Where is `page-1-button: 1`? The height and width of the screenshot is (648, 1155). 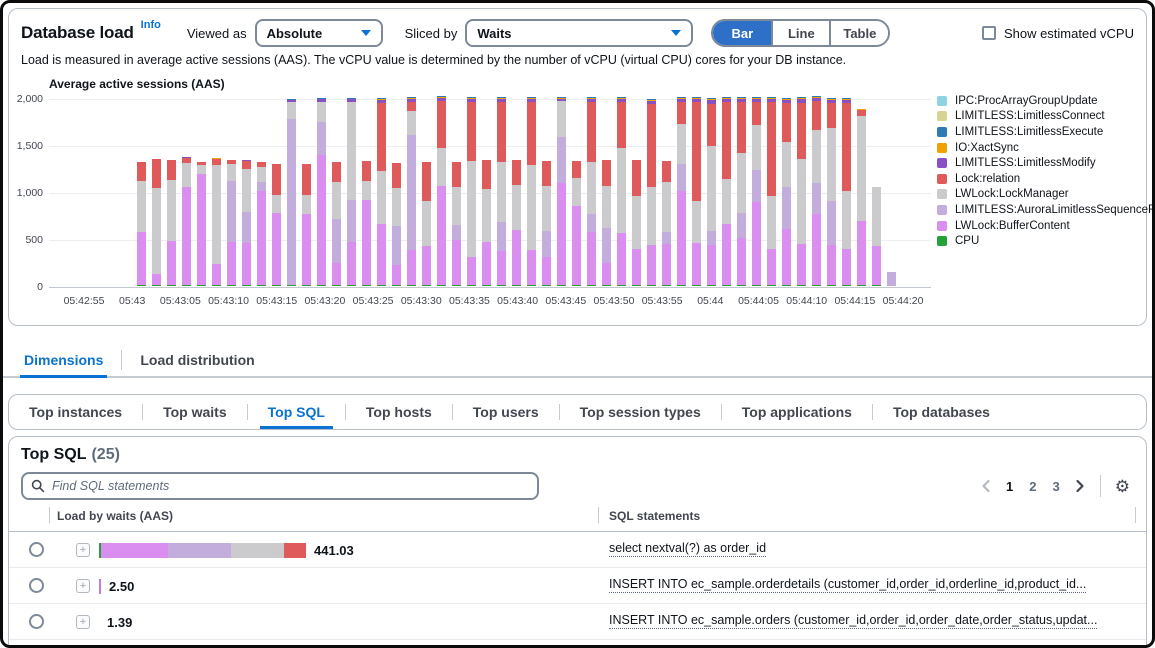
page-1-button: 1 is located at coordinates (1010, 486).